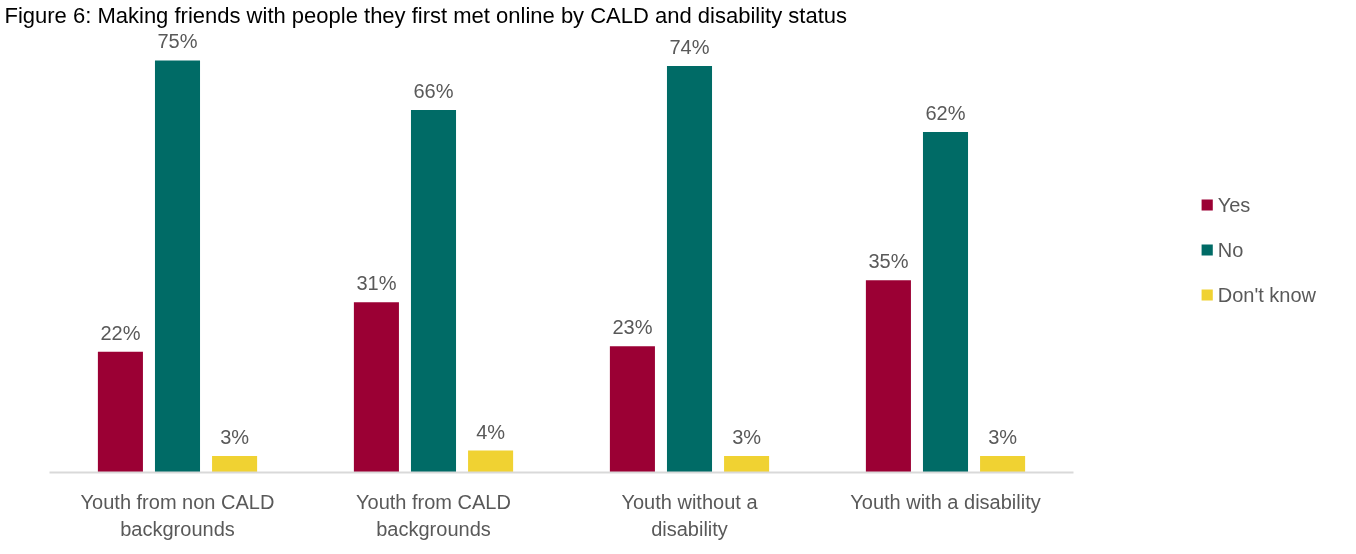  I want to click on x-tick-label: Youth from CALD backgrounds, so click(433, 515).